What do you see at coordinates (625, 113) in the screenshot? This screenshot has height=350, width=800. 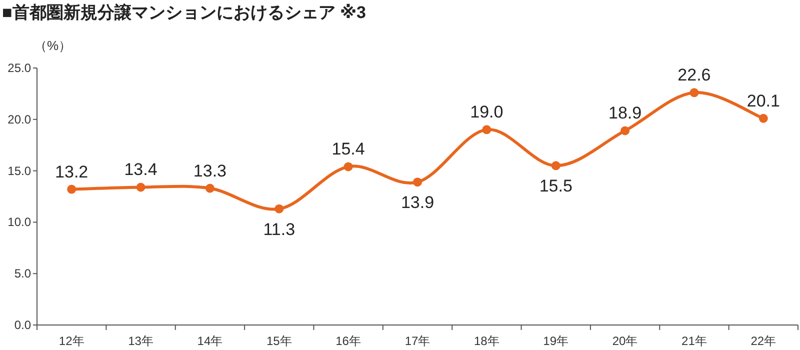 I see `data-label: 18.9` at bounding box center [625, 113].